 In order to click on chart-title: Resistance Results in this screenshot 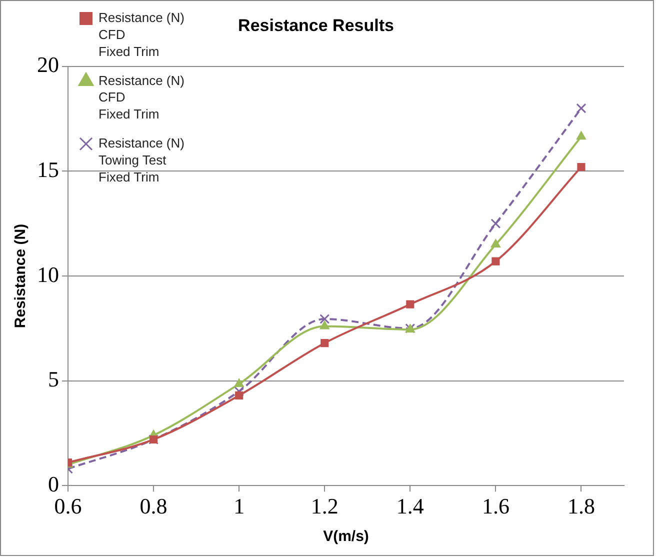, I will do `click(316, 25)`.